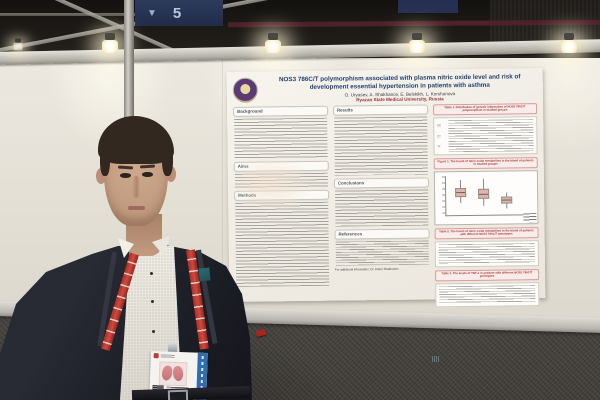  Describe the element at coordinates (136, 208) in the screenshot. I see `mouth` at that location.